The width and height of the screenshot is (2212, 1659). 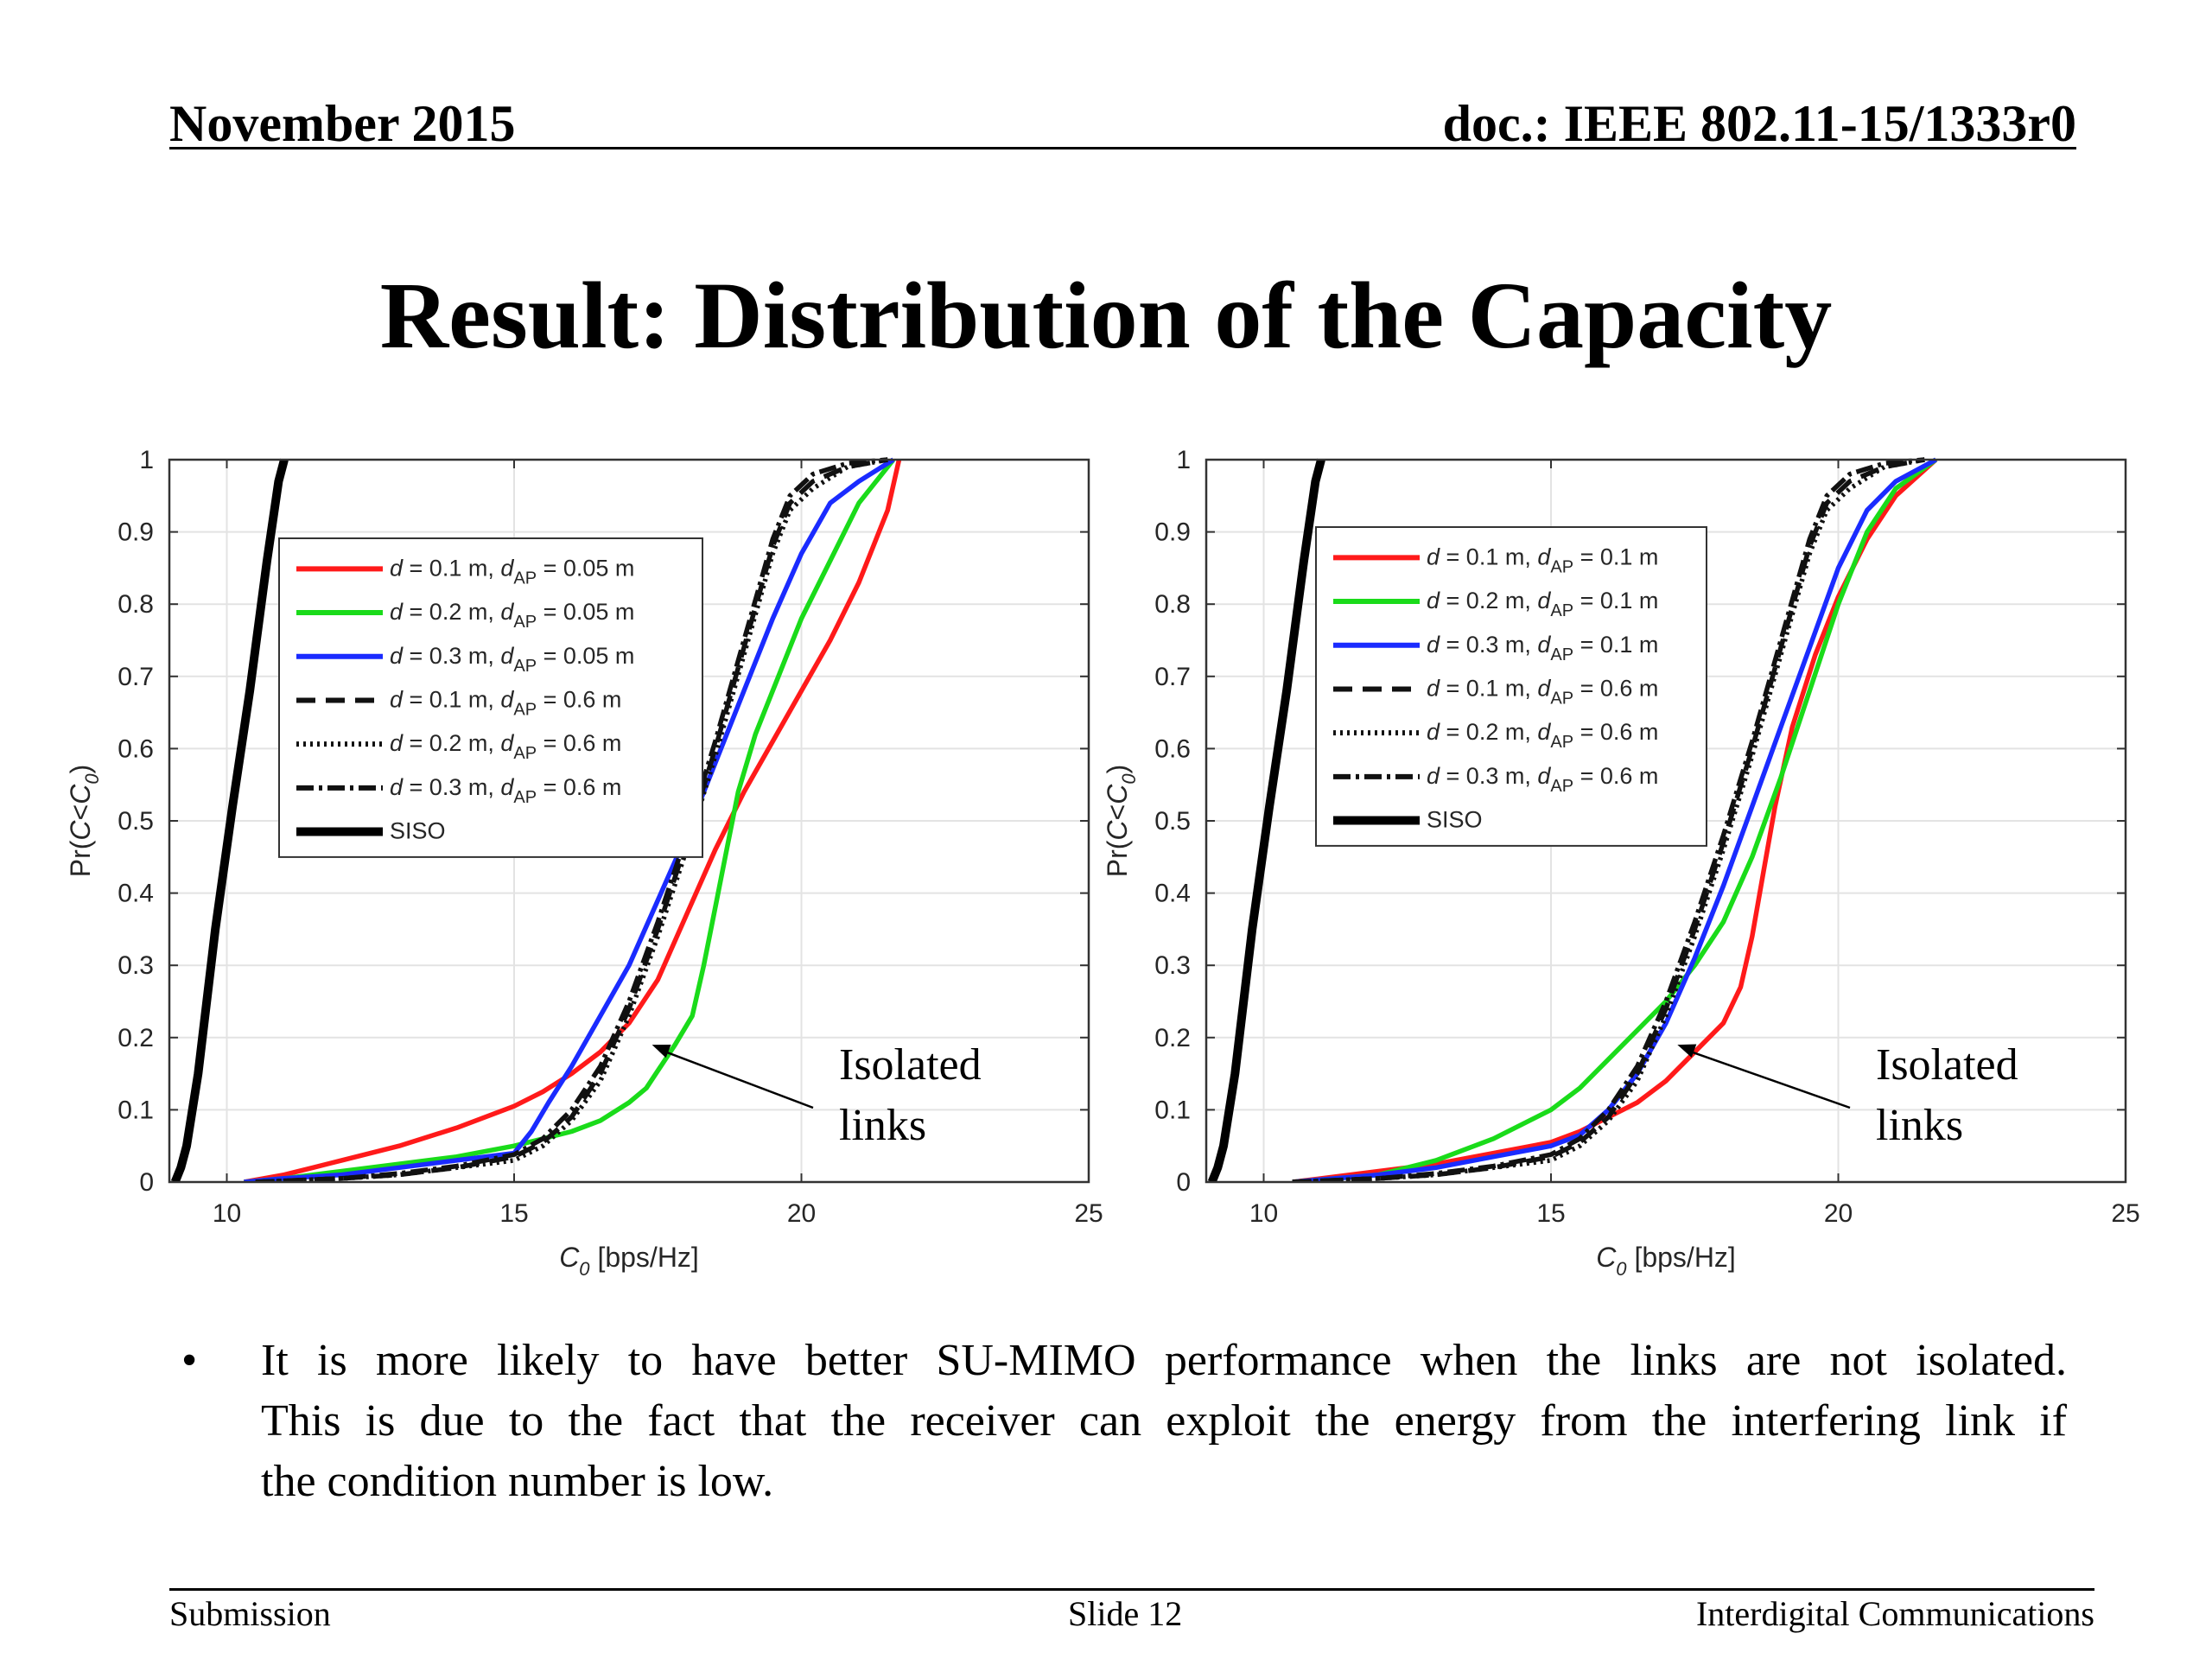 I want to click on legend-label: d = 0.1 m, dAP = 0.05 m, so click(x=512, y=571).